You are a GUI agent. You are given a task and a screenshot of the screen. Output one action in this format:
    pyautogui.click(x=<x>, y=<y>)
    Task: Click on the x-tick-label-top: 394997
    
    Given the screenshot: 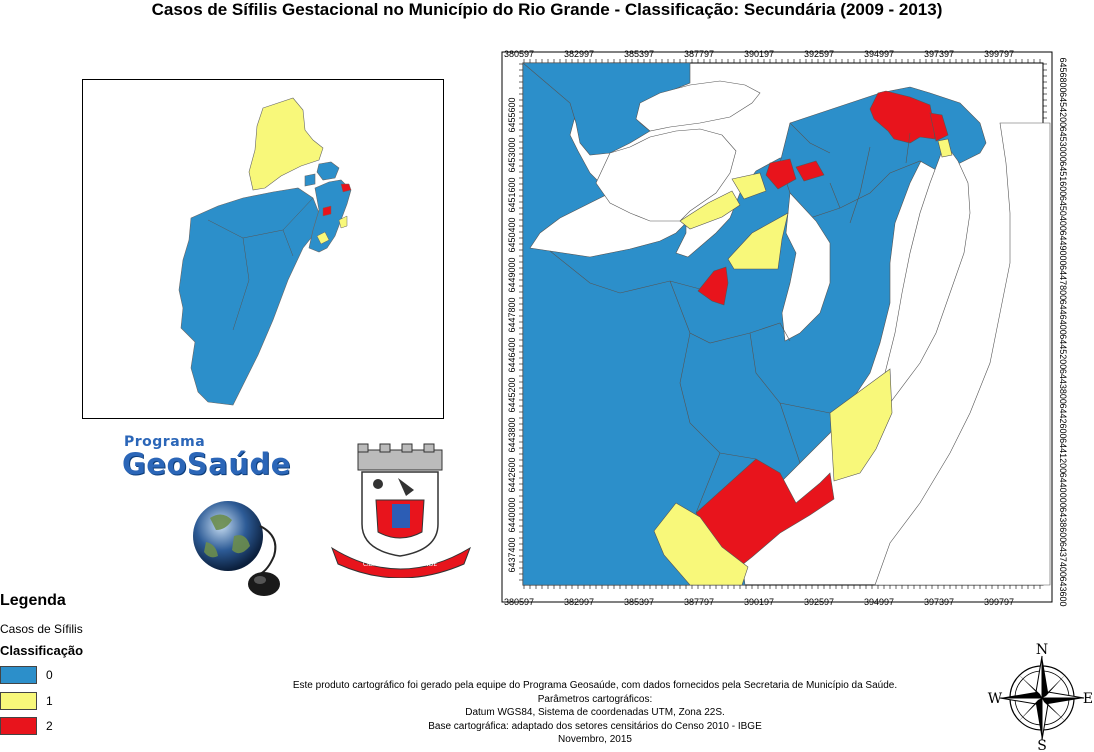 What is the action you would take?
    pyautogui.click(x=879, y=54)
    